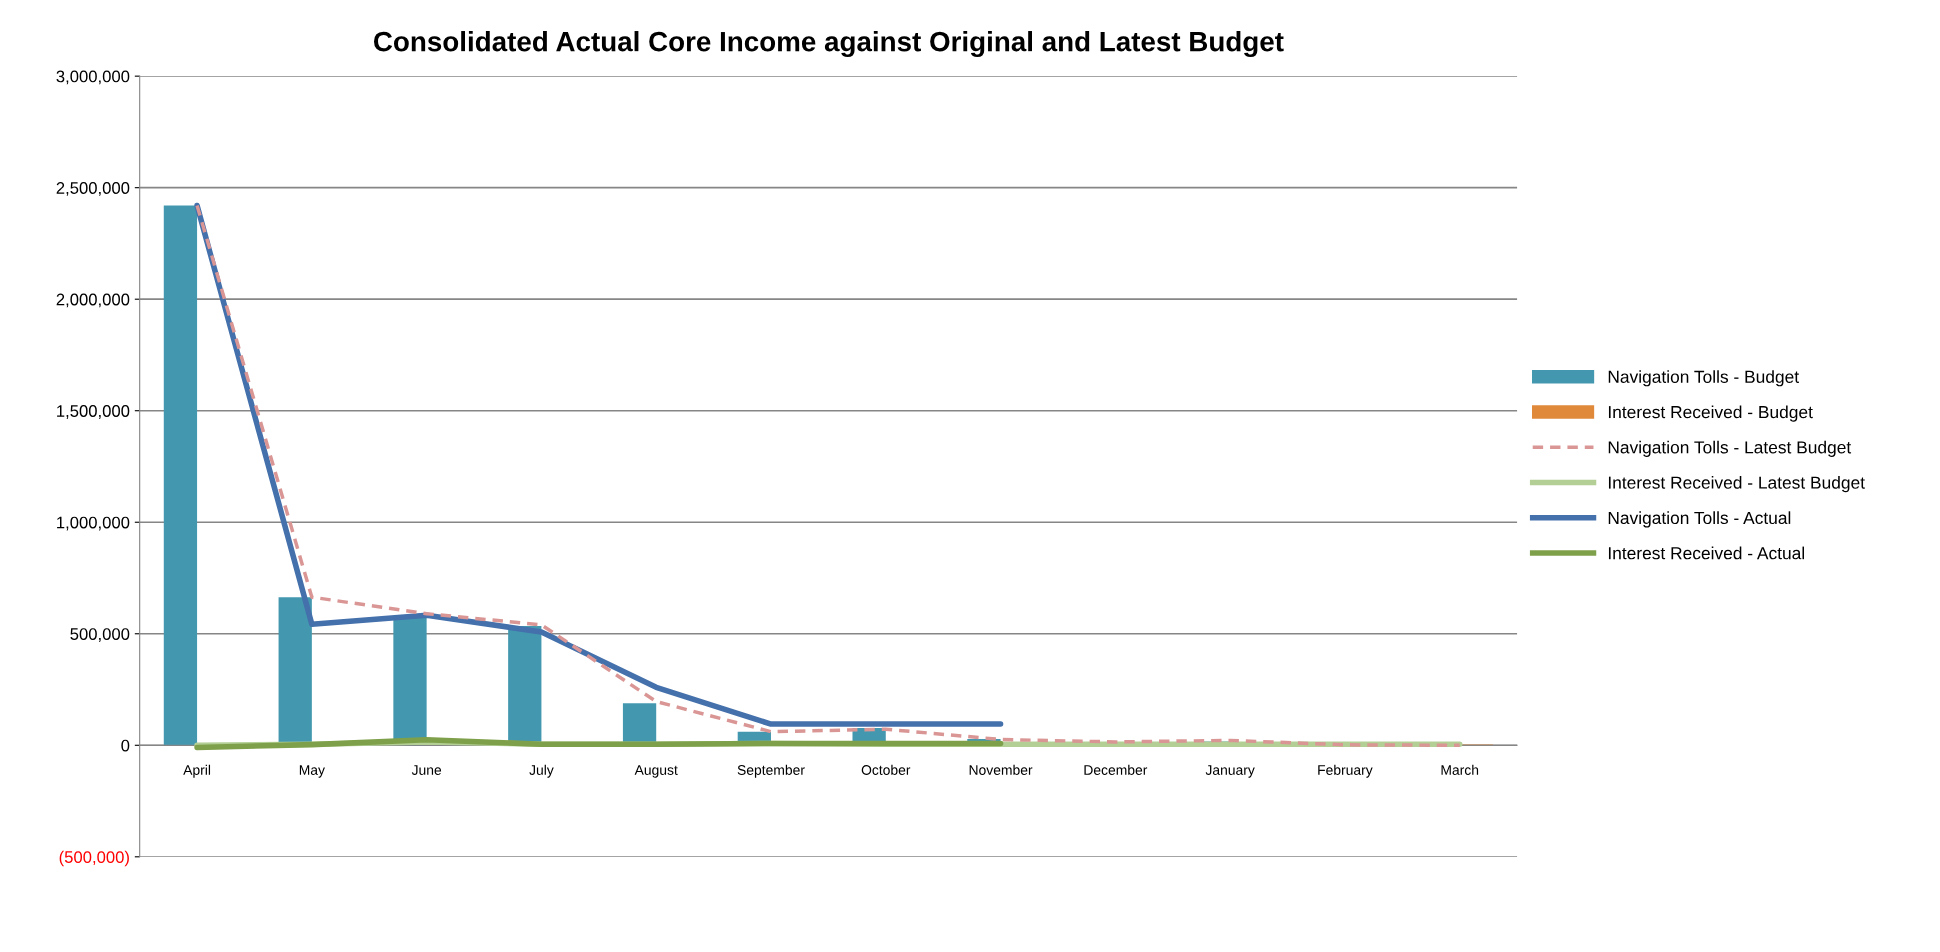 The image size is (1940, 952). Describe the element at coordinates (125, 745) in the screenshot. I see `y-tick-label: 0` at that location.